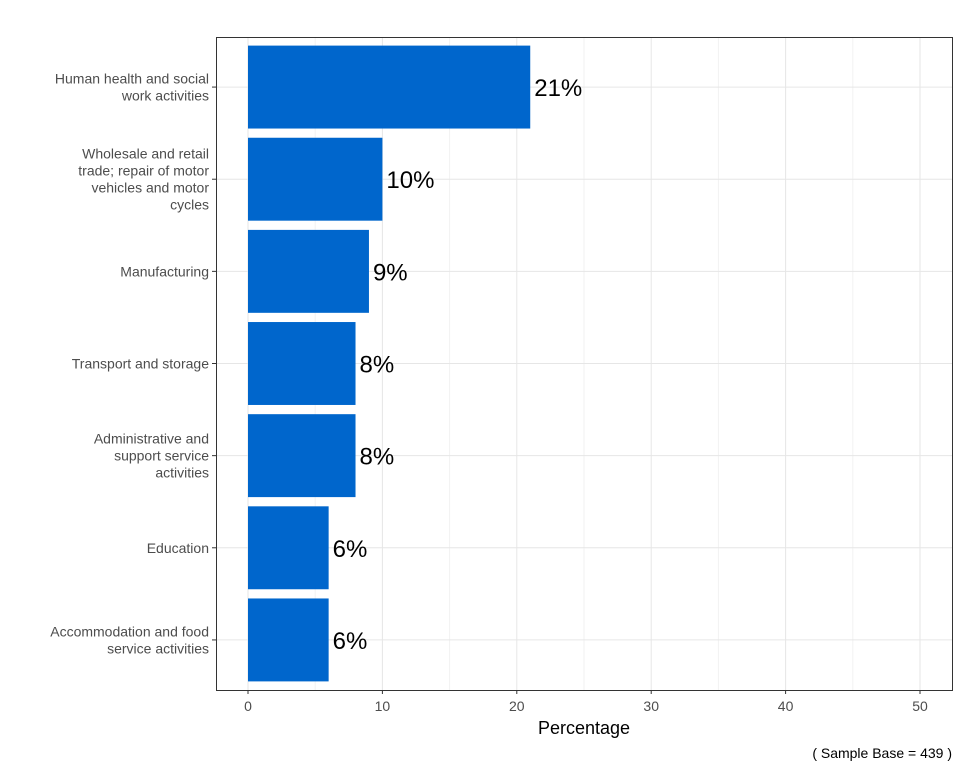 The height and width of the screenshot is (768, 960). Describe the element at coordinates (584, 728) in the screenshot. I see `x-axis-title: Percentage` at that location.